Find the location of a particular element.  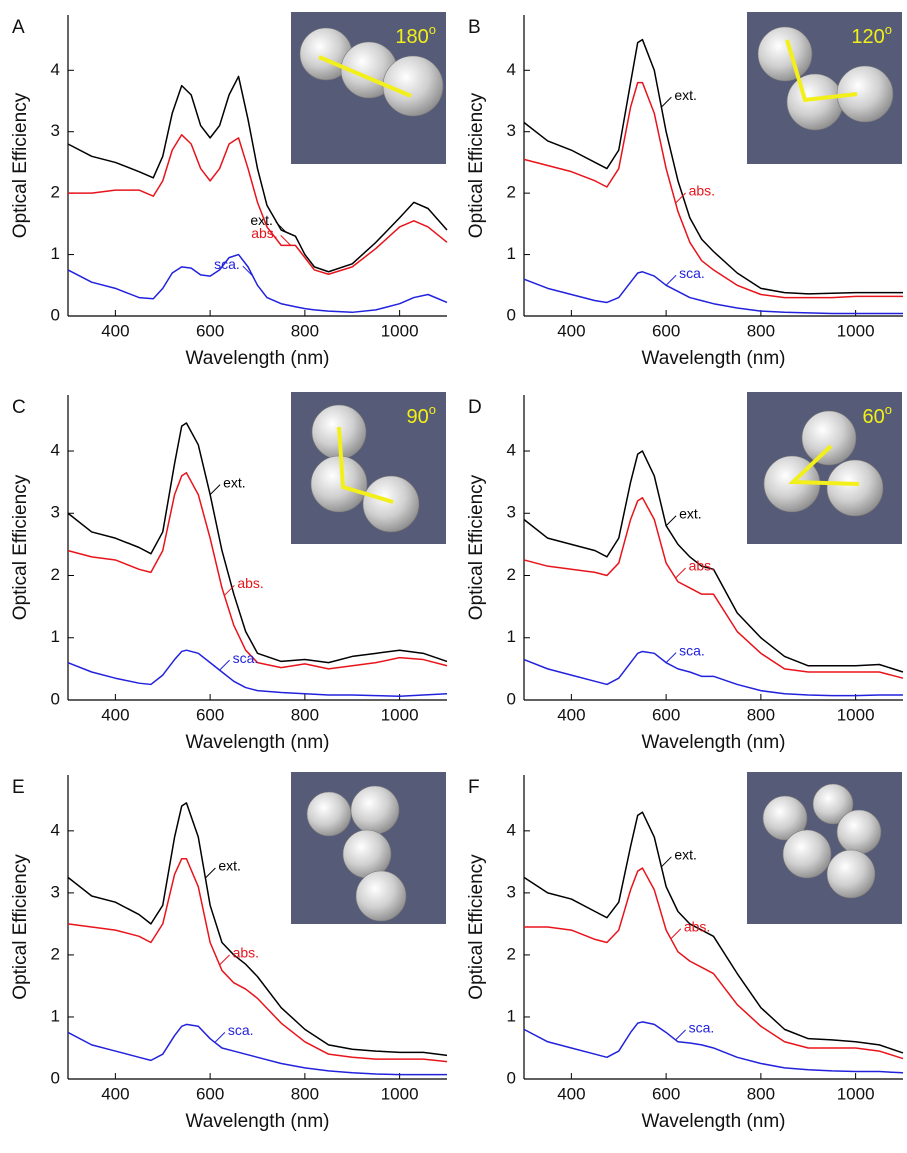

inset: 180o is located at coordinates (368, 88).